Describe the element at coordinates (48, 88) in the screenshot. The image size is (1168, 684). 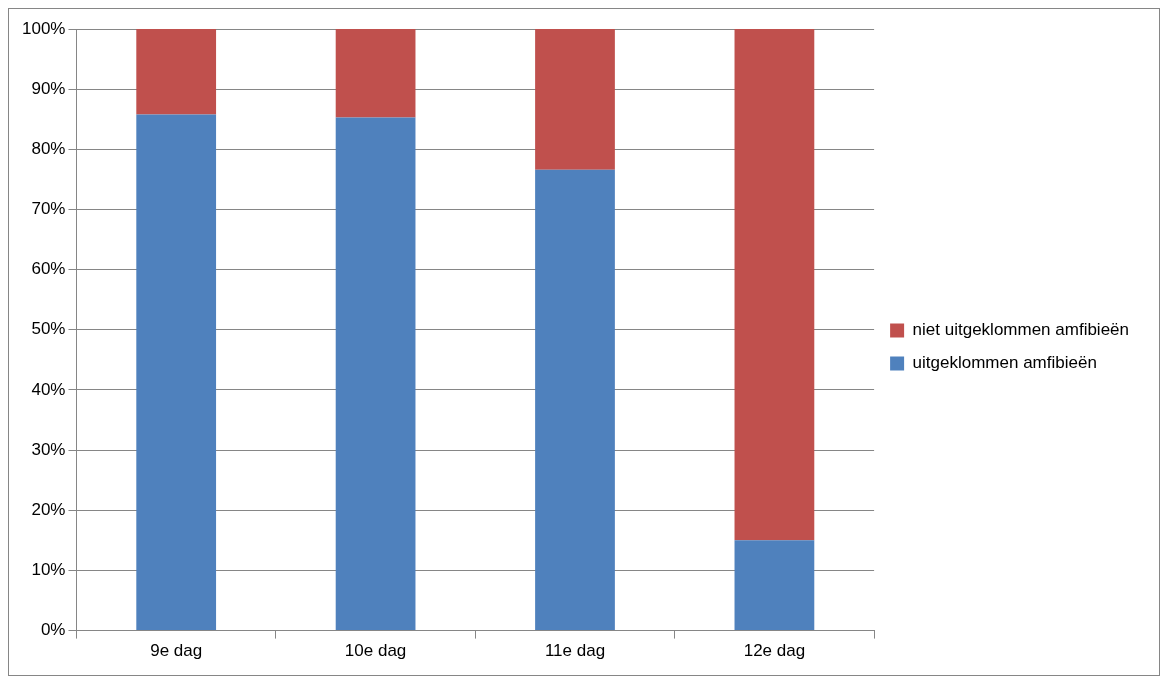
I see `y-tick-label: 90%` at that location.